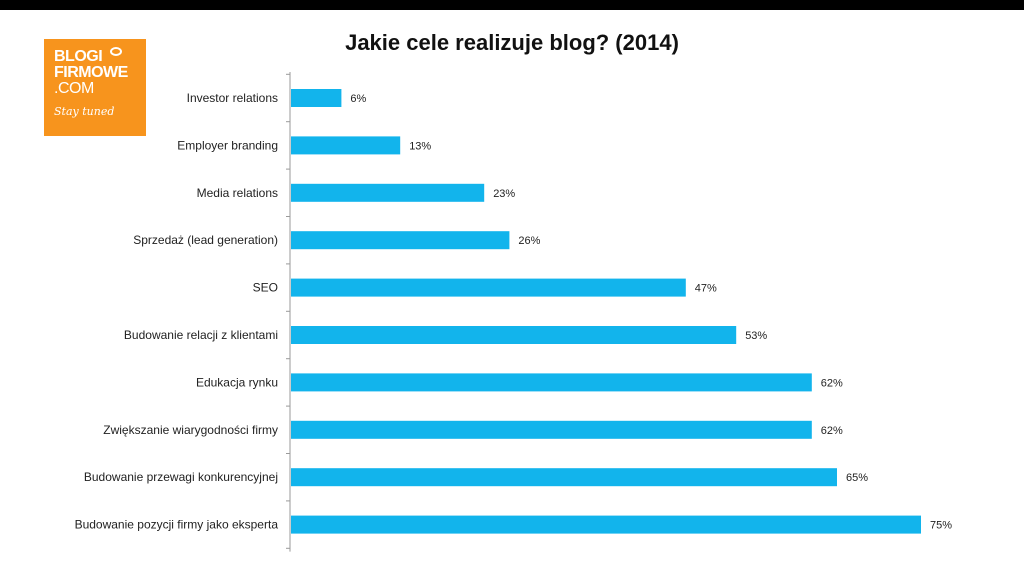 The width and height of the screenshot is (1024, 577). I want to click on category-label: Budowanie przewagi konkurencyjnej, so click(181, 477).